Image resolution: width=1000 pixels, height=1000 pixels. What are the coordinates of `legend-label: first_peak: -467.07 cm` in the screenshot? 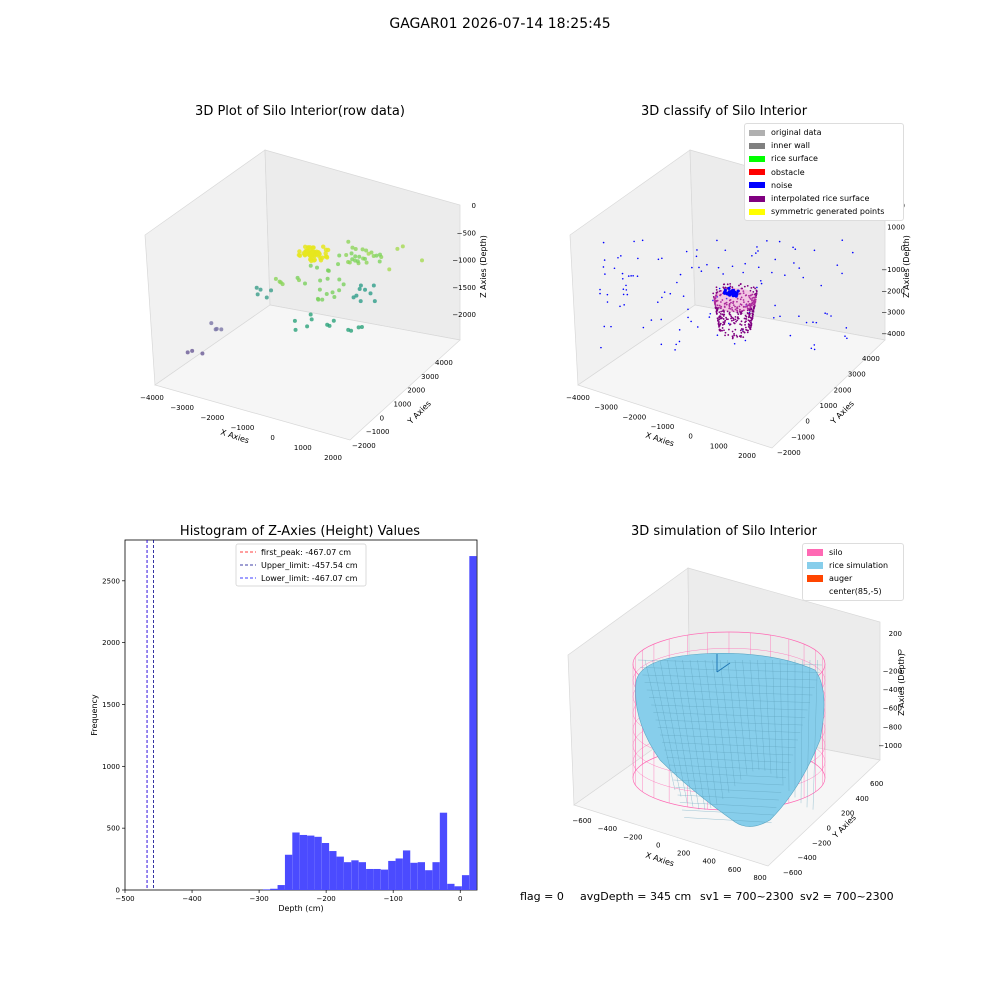 It's located at (306, 552).